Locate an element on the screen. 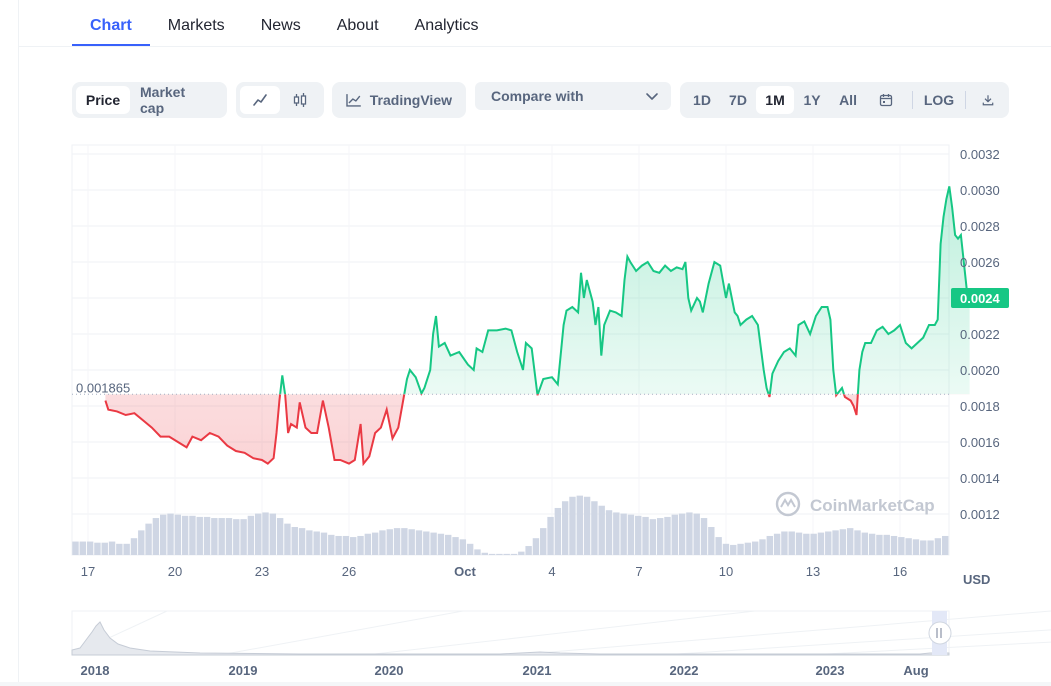 The height and width of the screenshot is (686, 1051). range-all-button: All is located at coordinates (848, 100).